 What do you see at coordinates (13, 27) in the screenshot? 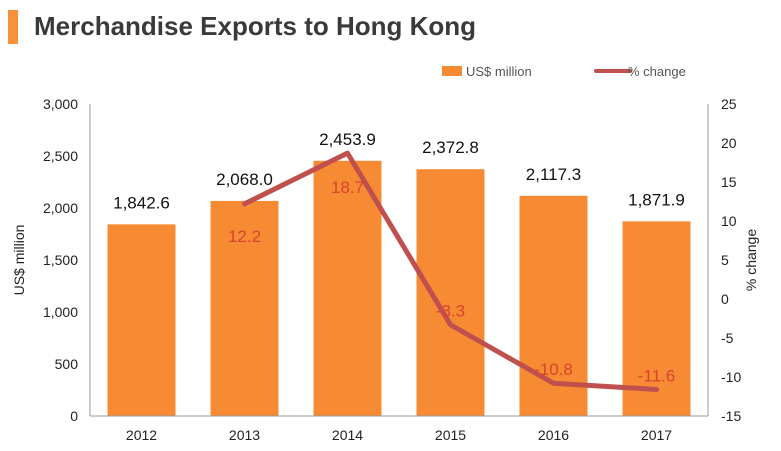
I see `title-accent-bar` at bounding box center [13, 27].